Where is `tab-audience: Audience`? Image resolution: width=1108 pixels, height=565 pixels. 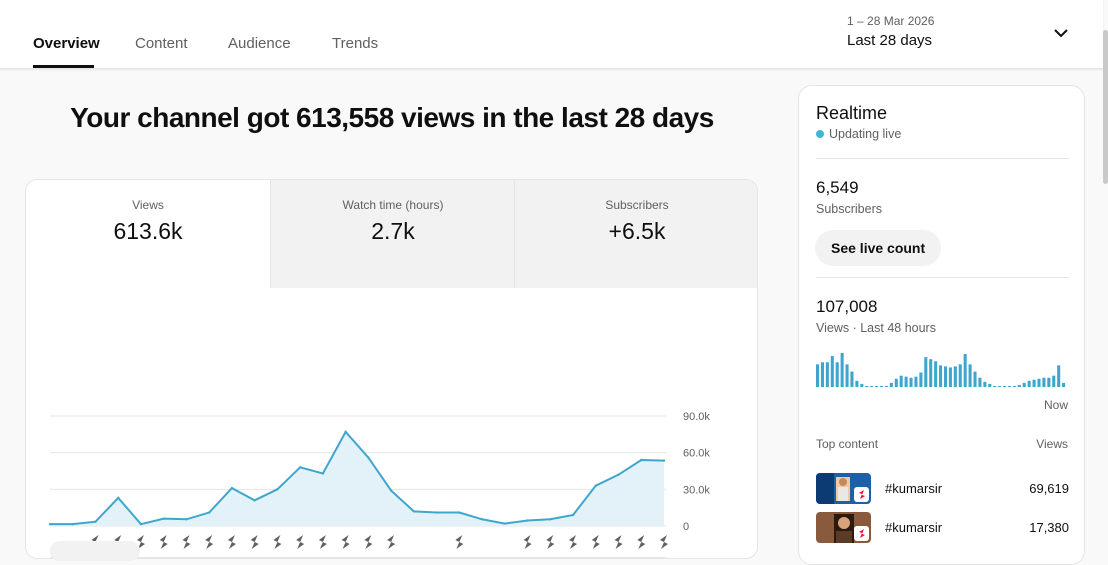 tab-audience: Audience is located at coordinates (259, 43).